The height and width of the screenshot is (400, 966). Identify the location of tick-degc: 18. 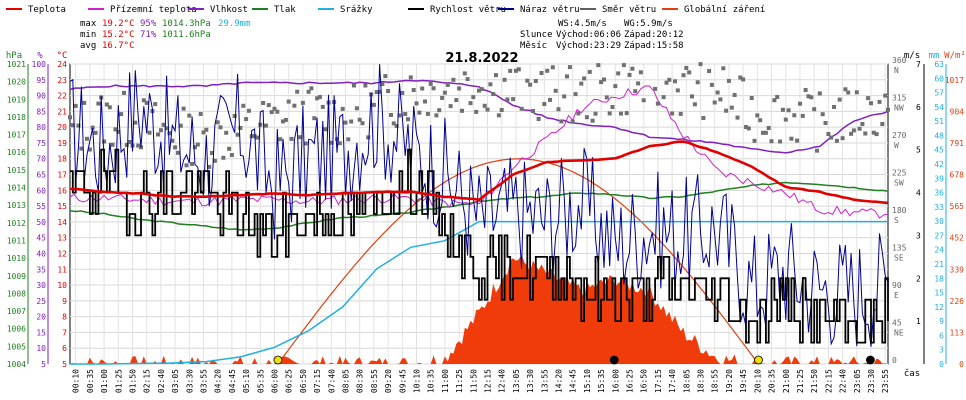
(62, 159).